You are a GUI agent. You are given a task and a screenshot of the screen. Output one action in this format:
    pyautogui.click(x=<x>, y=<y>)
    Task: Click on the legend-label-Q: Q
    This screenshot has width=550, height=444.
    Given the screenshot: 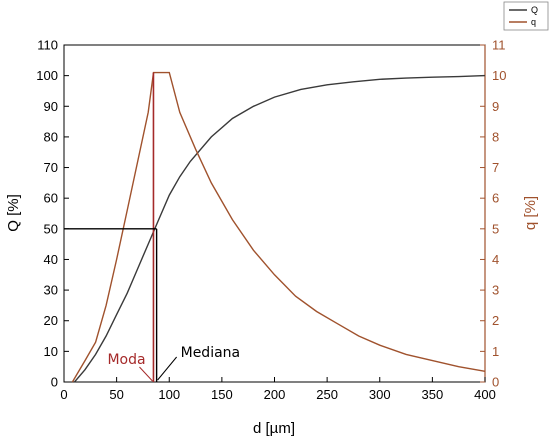 What is the action you would take?
    pyautogui.click(x=534, y=10)
    